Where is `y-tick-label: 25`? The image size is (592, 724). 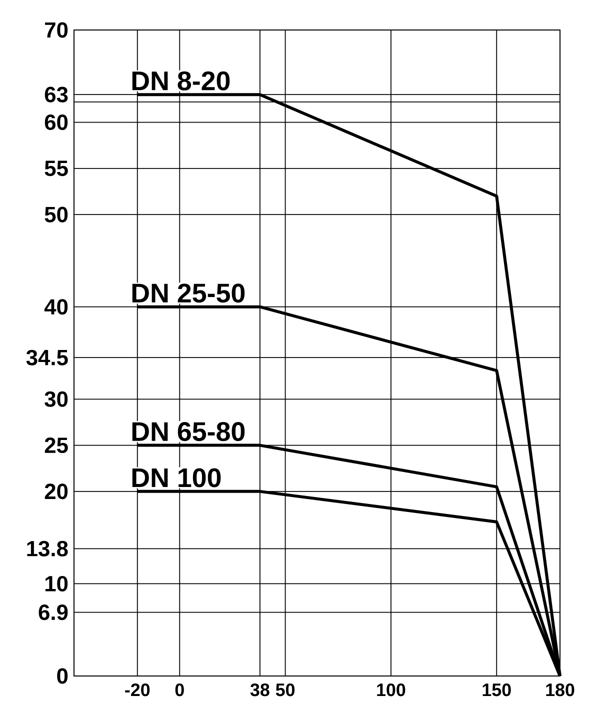
y-tick-label: 25 is located at coordinates (56, 446).